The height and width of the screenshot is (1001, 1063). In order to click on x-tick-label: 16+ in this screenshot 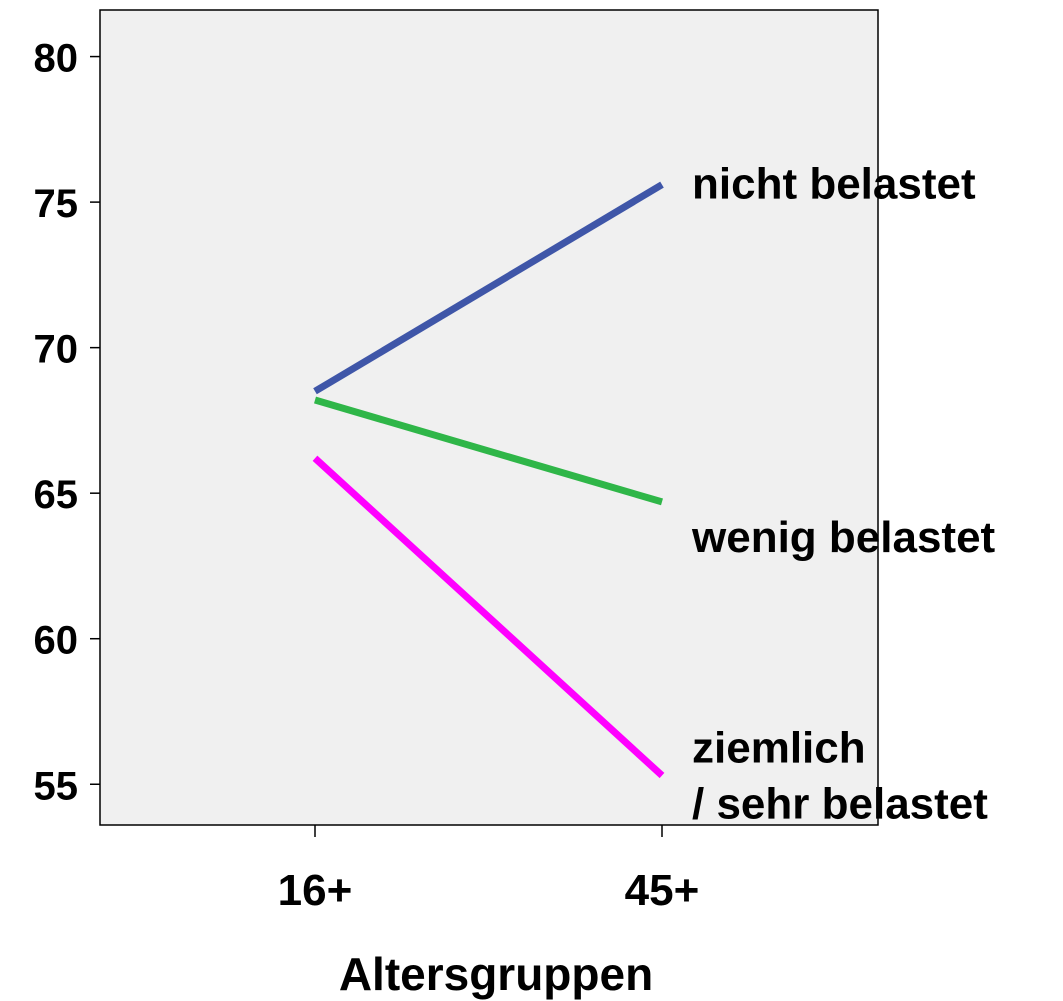, I will do `click(315, 890)`.